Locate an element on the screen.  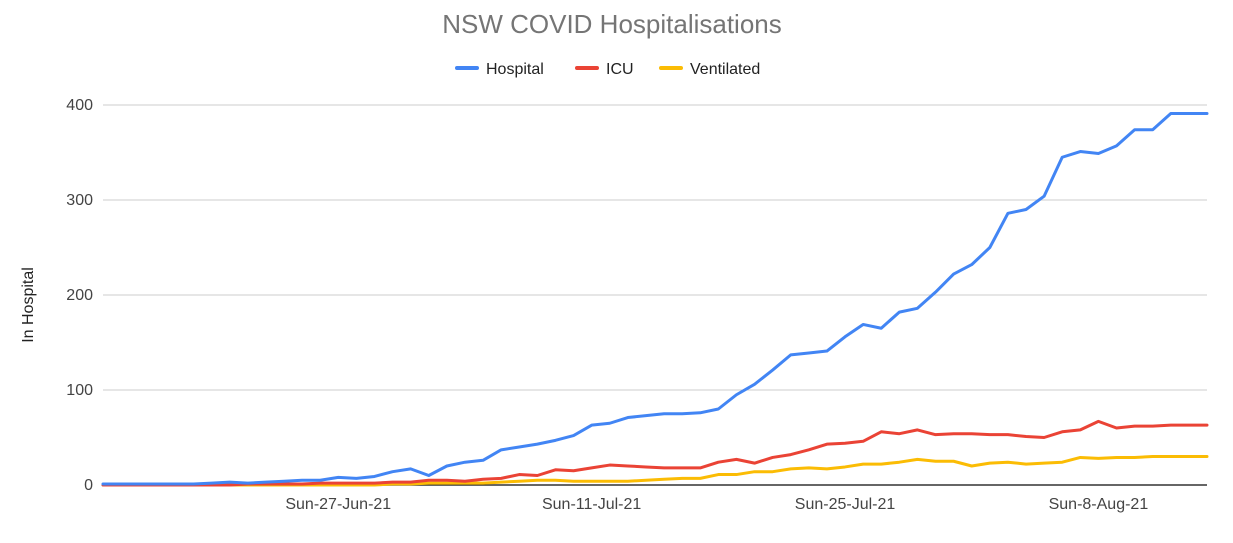
legend: Hospital ICU Ventilated is located at coordinates (607, 69).